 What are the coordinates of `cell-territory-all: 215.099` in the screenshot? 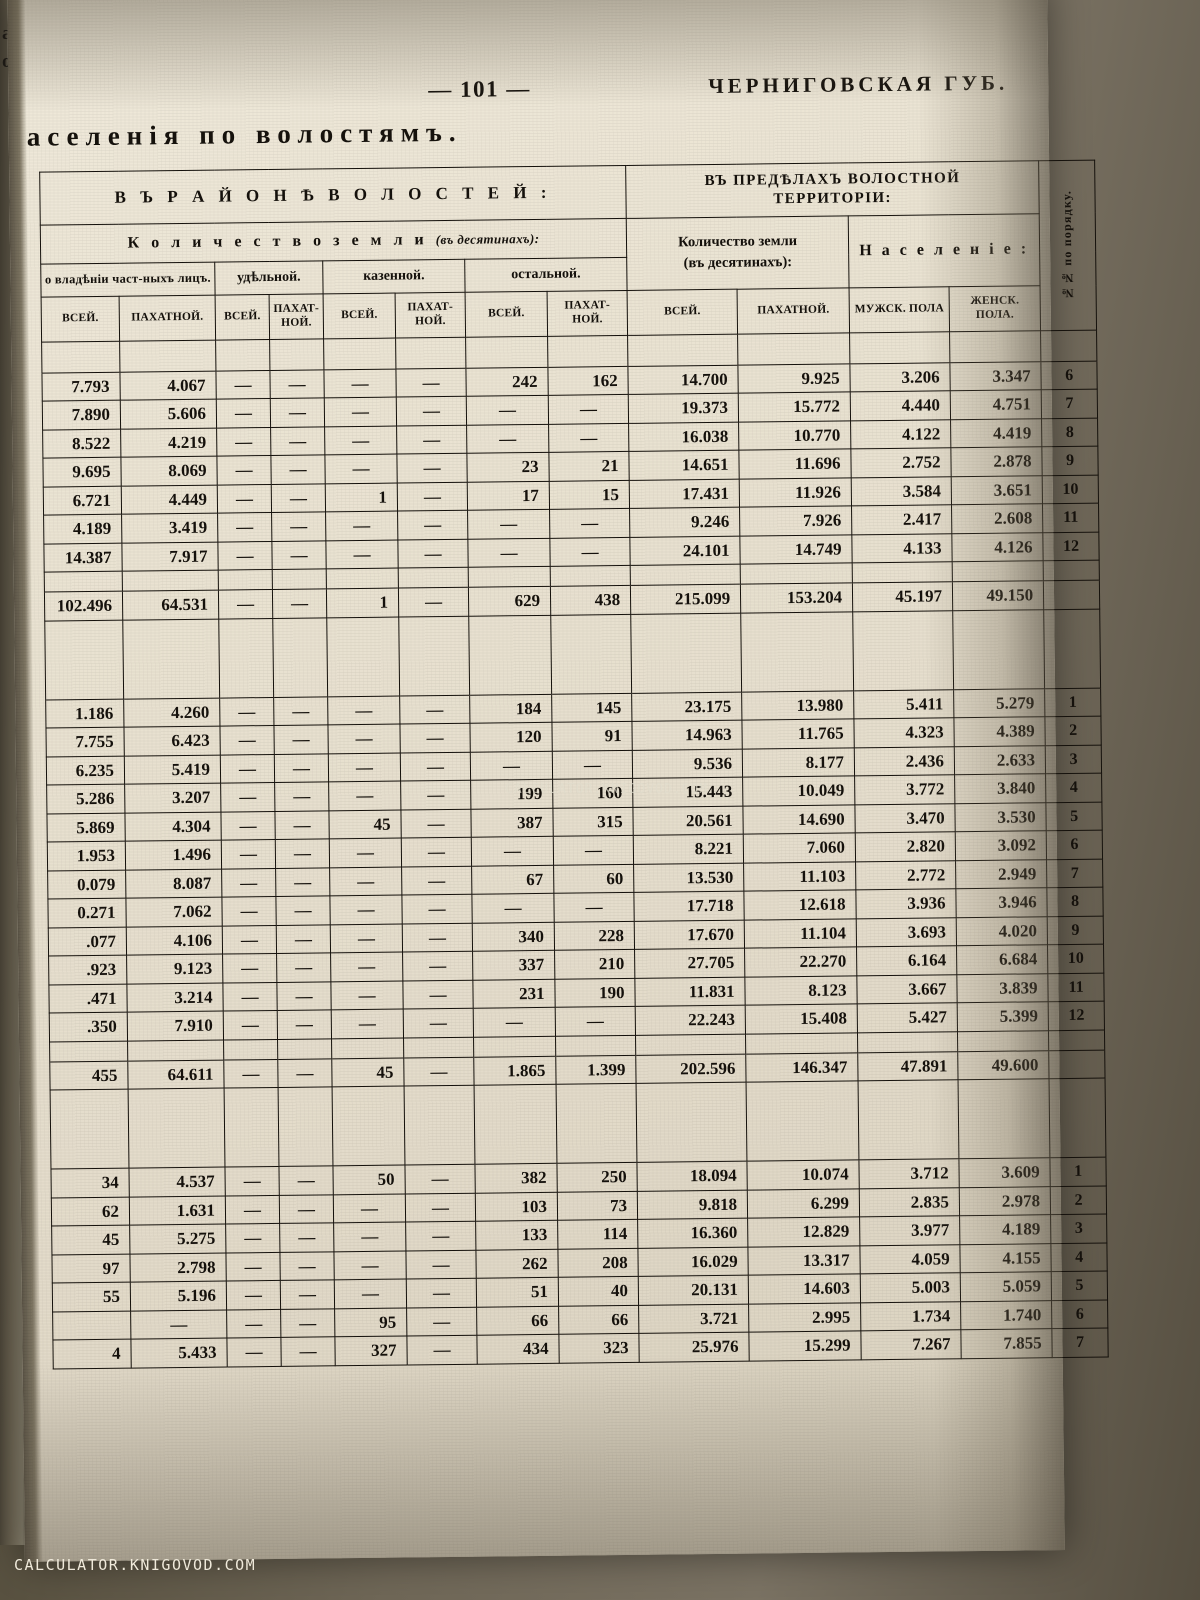 It's located at (685, 599).